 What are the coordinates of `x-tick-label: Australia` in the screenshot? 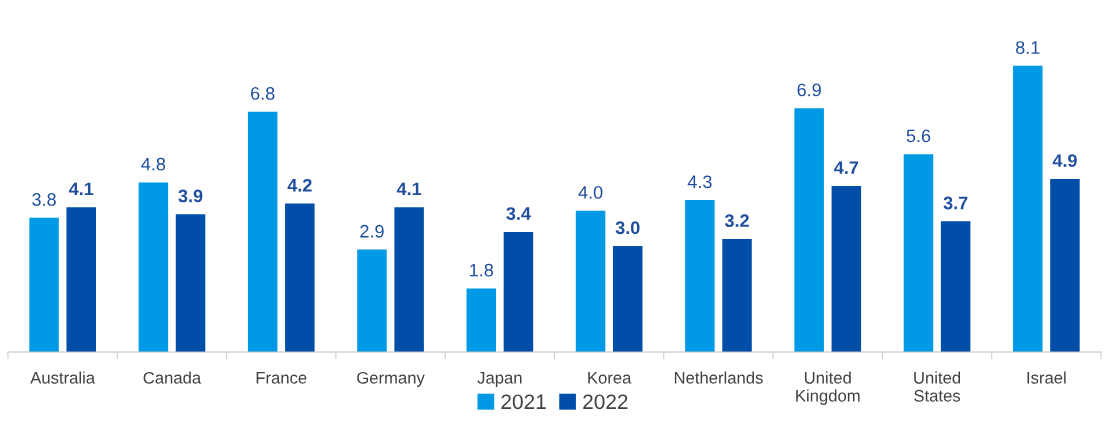 It's located at (63, 377).